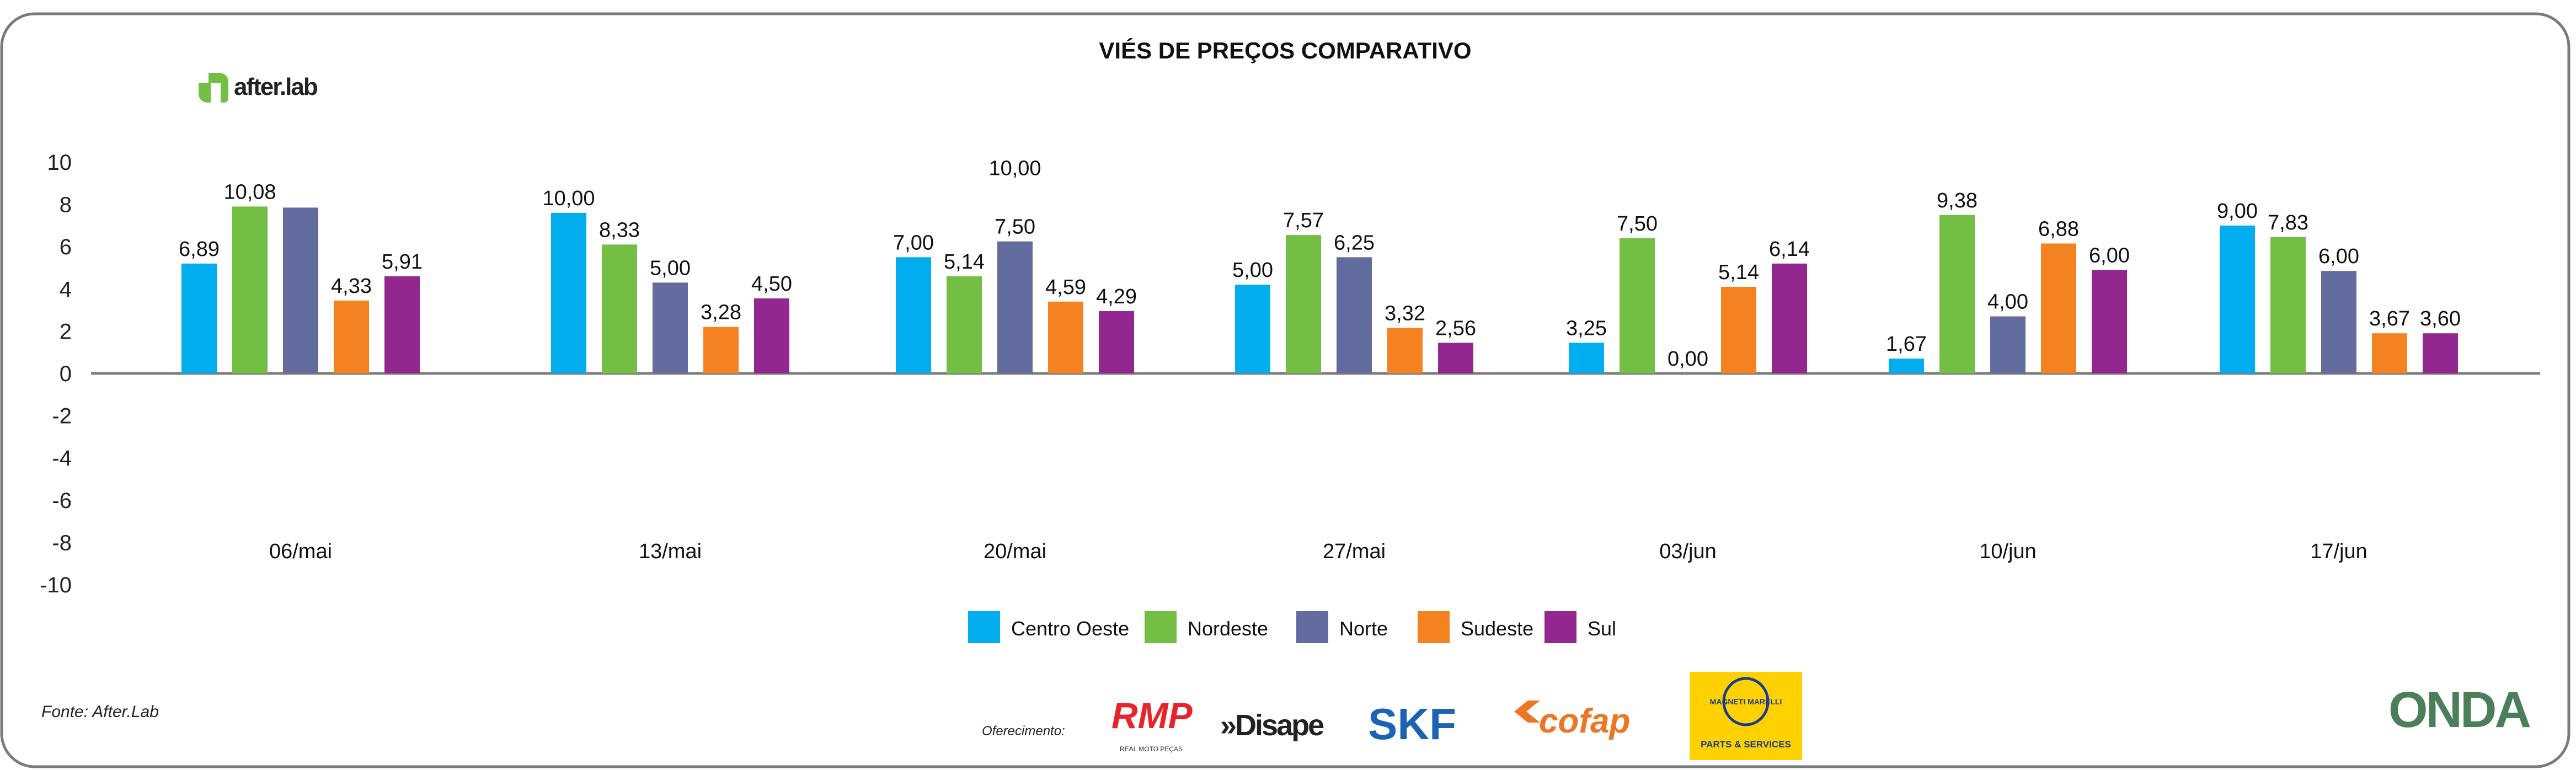 The height and width of the screenshot is (770, 2576). Describe the element at coordinates (913, 242) in the screenshot. I see `data-label: 7,00` at that location.